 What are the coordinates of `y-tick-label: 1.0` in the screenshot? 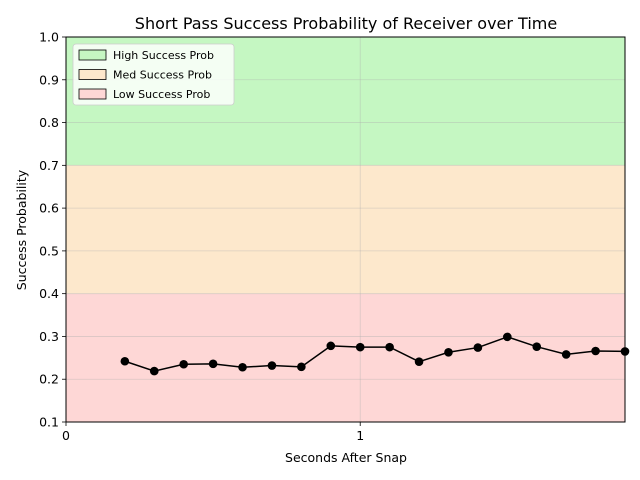 It's located at (49, 37).